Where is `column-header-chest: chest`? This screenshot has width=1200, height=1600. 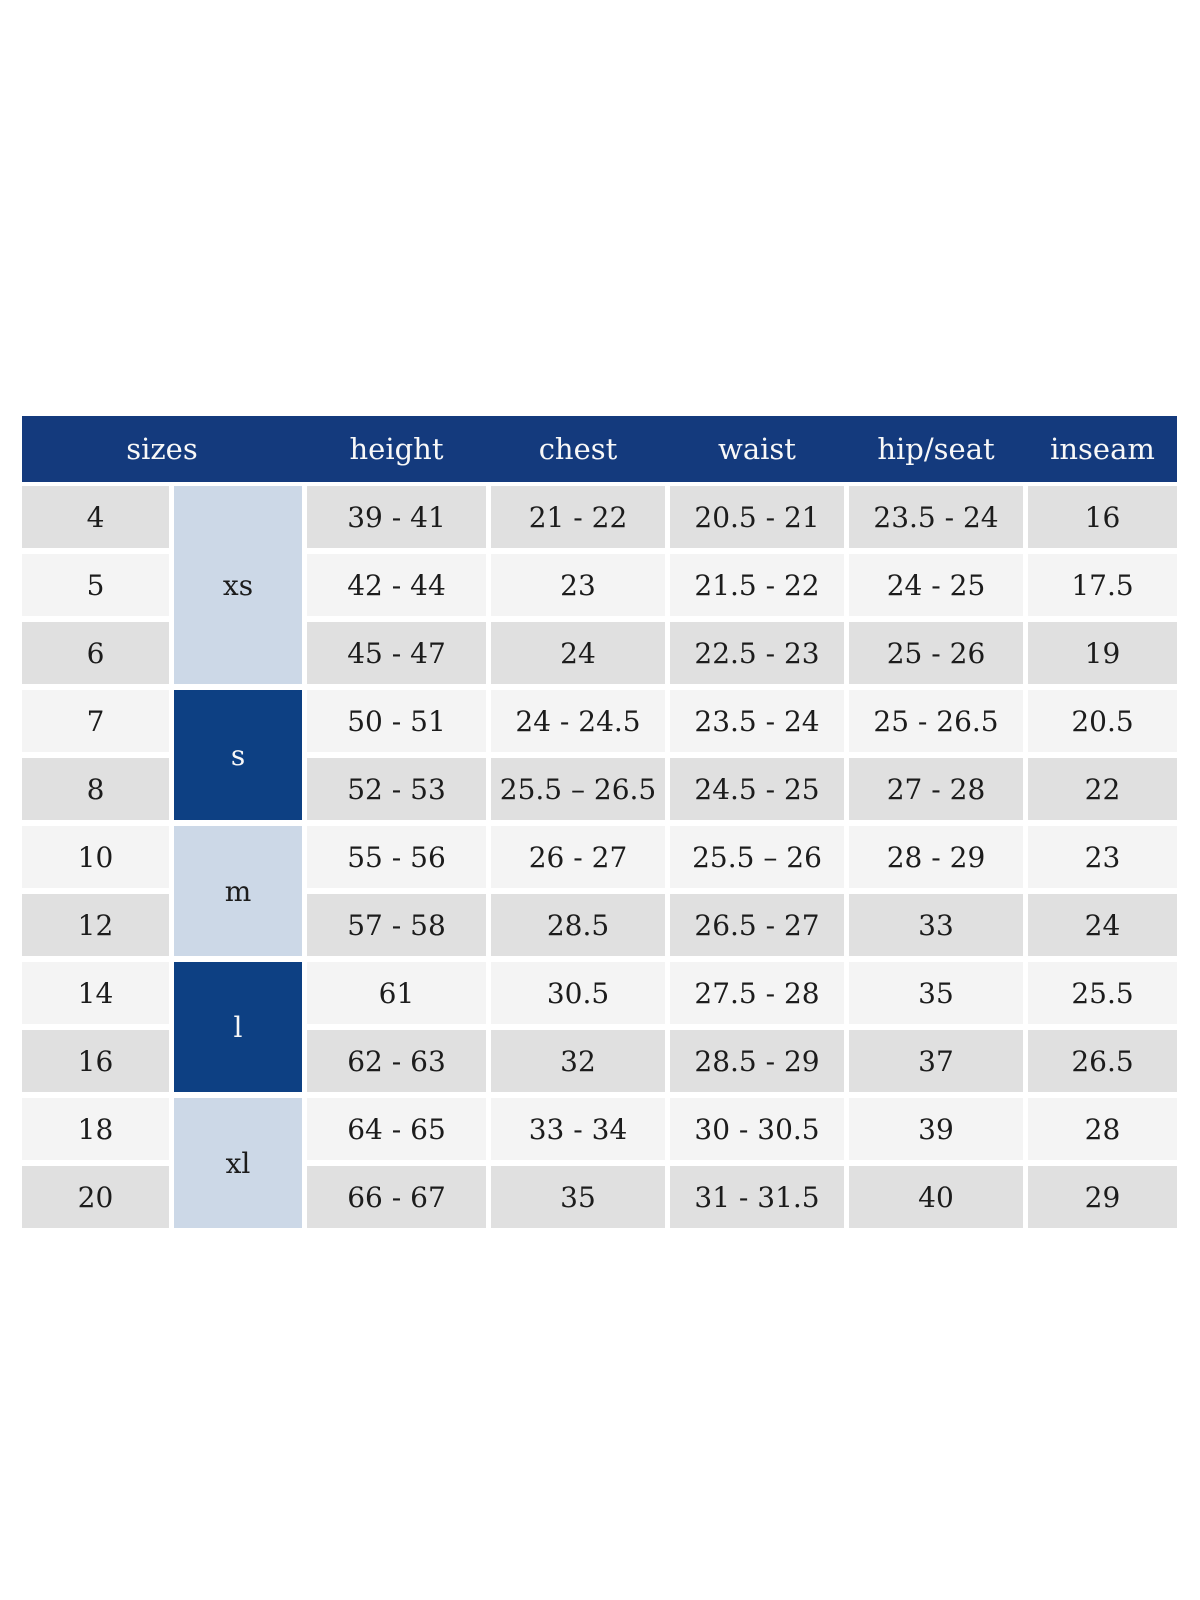
column-header-chest: chest is located at coordinates (578, 449).